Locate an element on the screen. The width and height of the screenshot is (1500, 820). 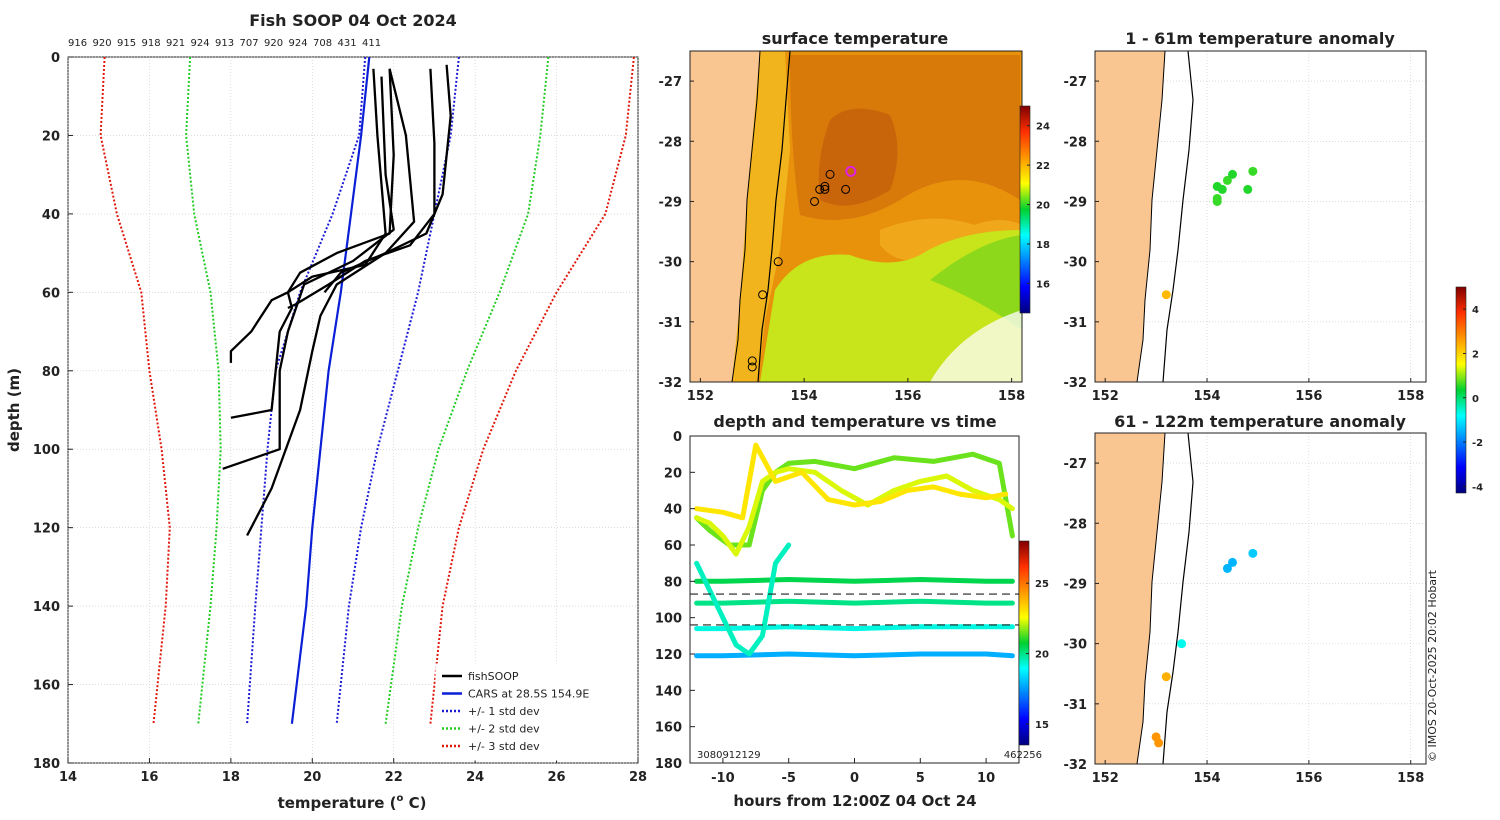
colorbar-label: 18 is located at coordinates (1043, 245).